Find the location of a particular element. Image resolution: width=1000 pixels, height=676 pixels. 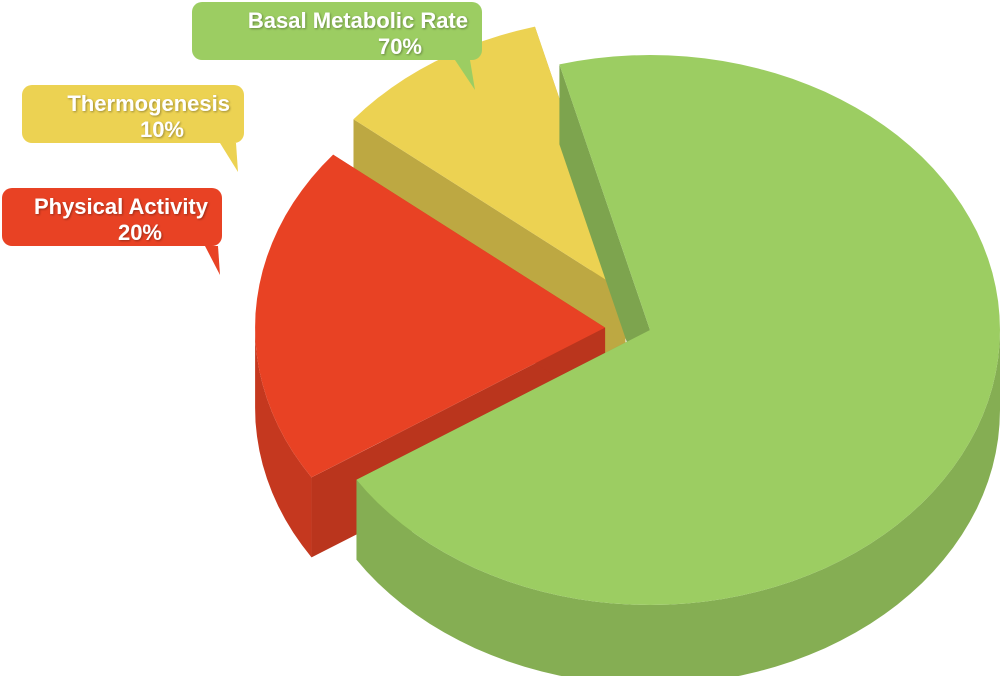

callout-label: Basal Metabolic Rate is located at coordinates (358, 20).